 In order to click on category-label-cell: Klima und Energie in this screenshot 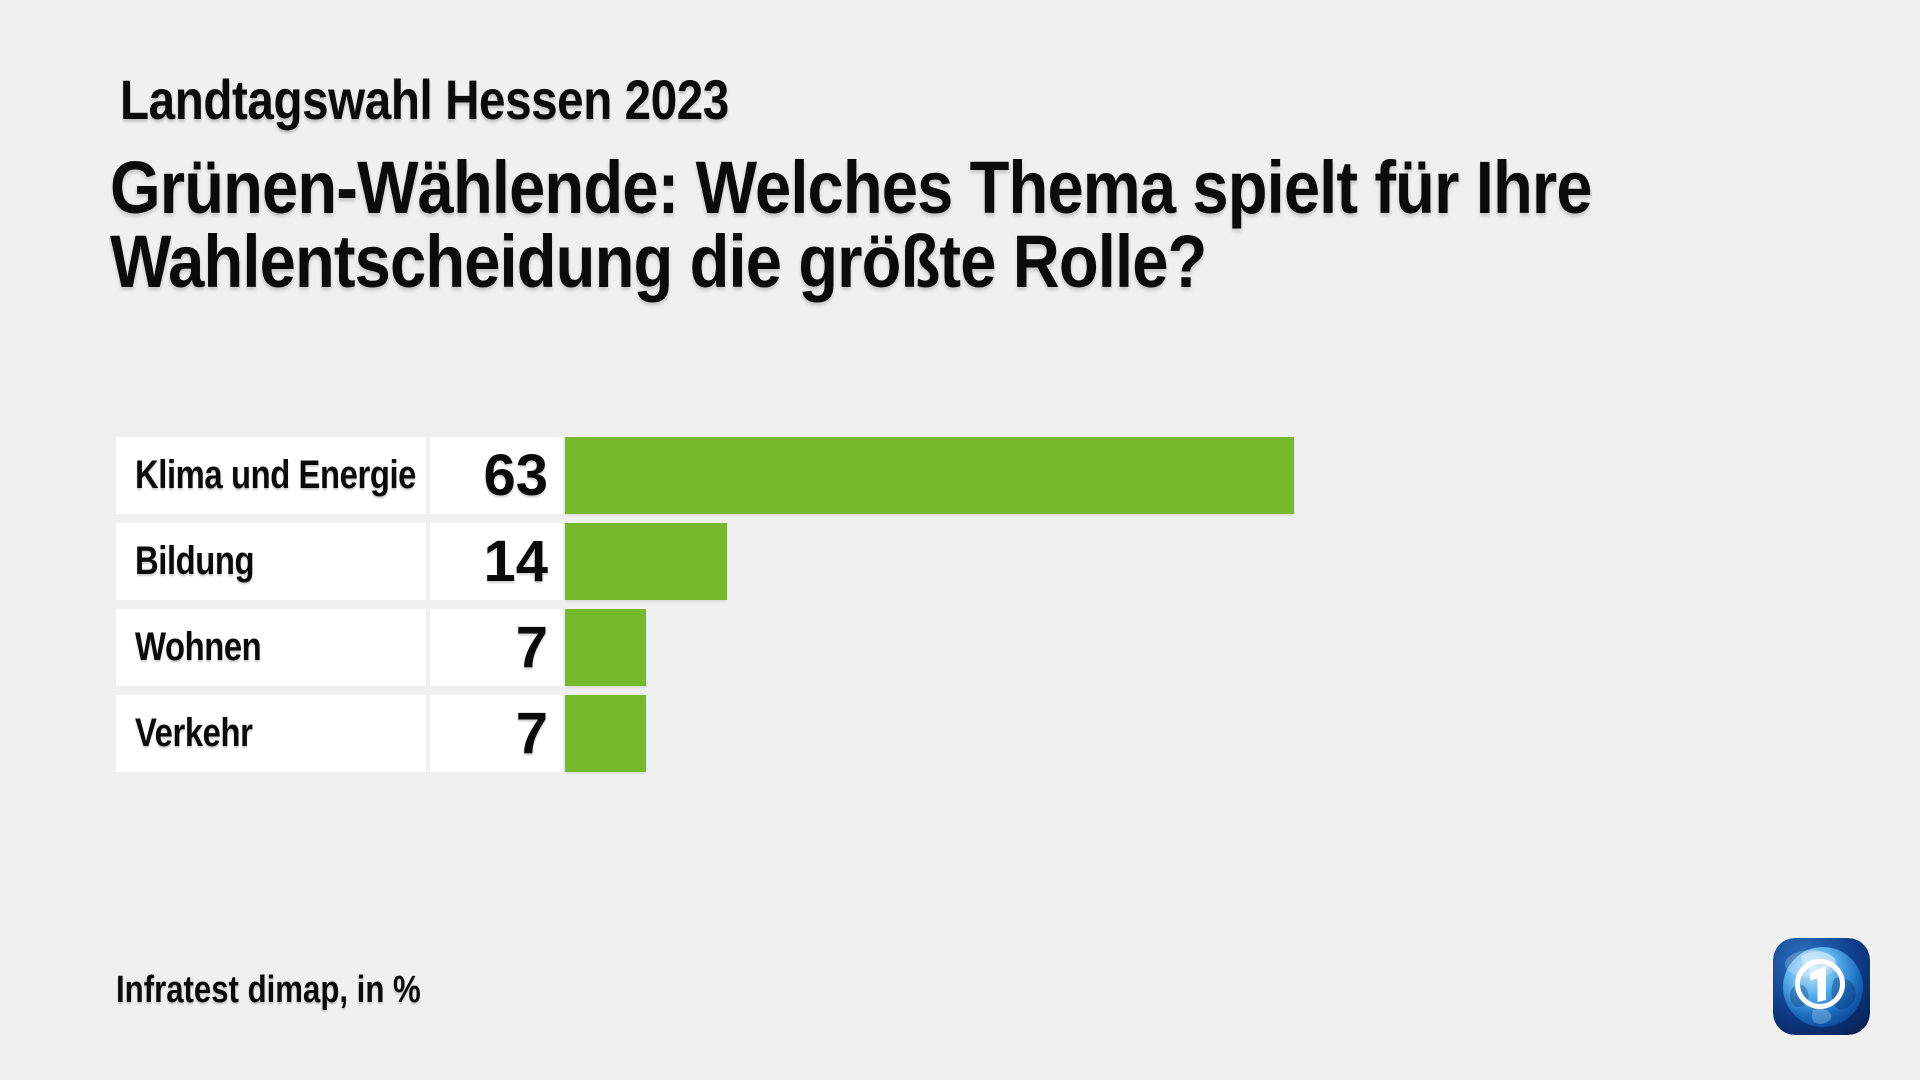, I will do `click(271, 475)`.